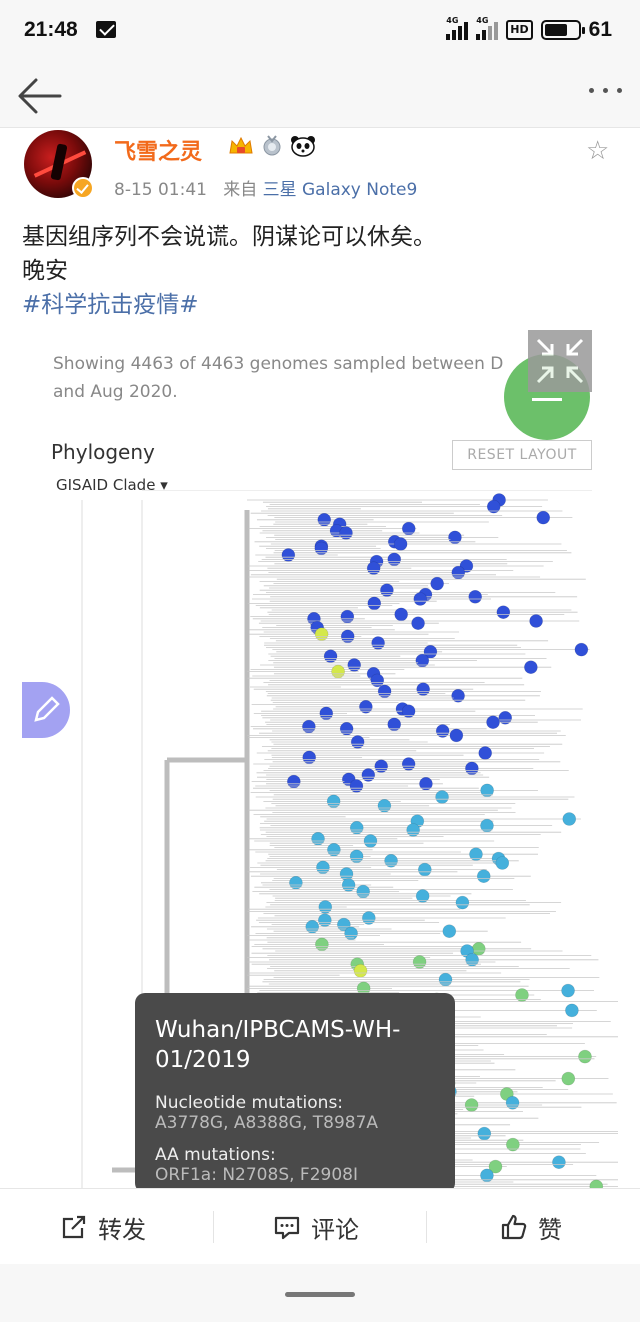 The width and height of the screenshot is (640, 1322). Describe the element at coordinates (45, 271) in the screenshot. I see `post-text-line: 晚安` at that location.